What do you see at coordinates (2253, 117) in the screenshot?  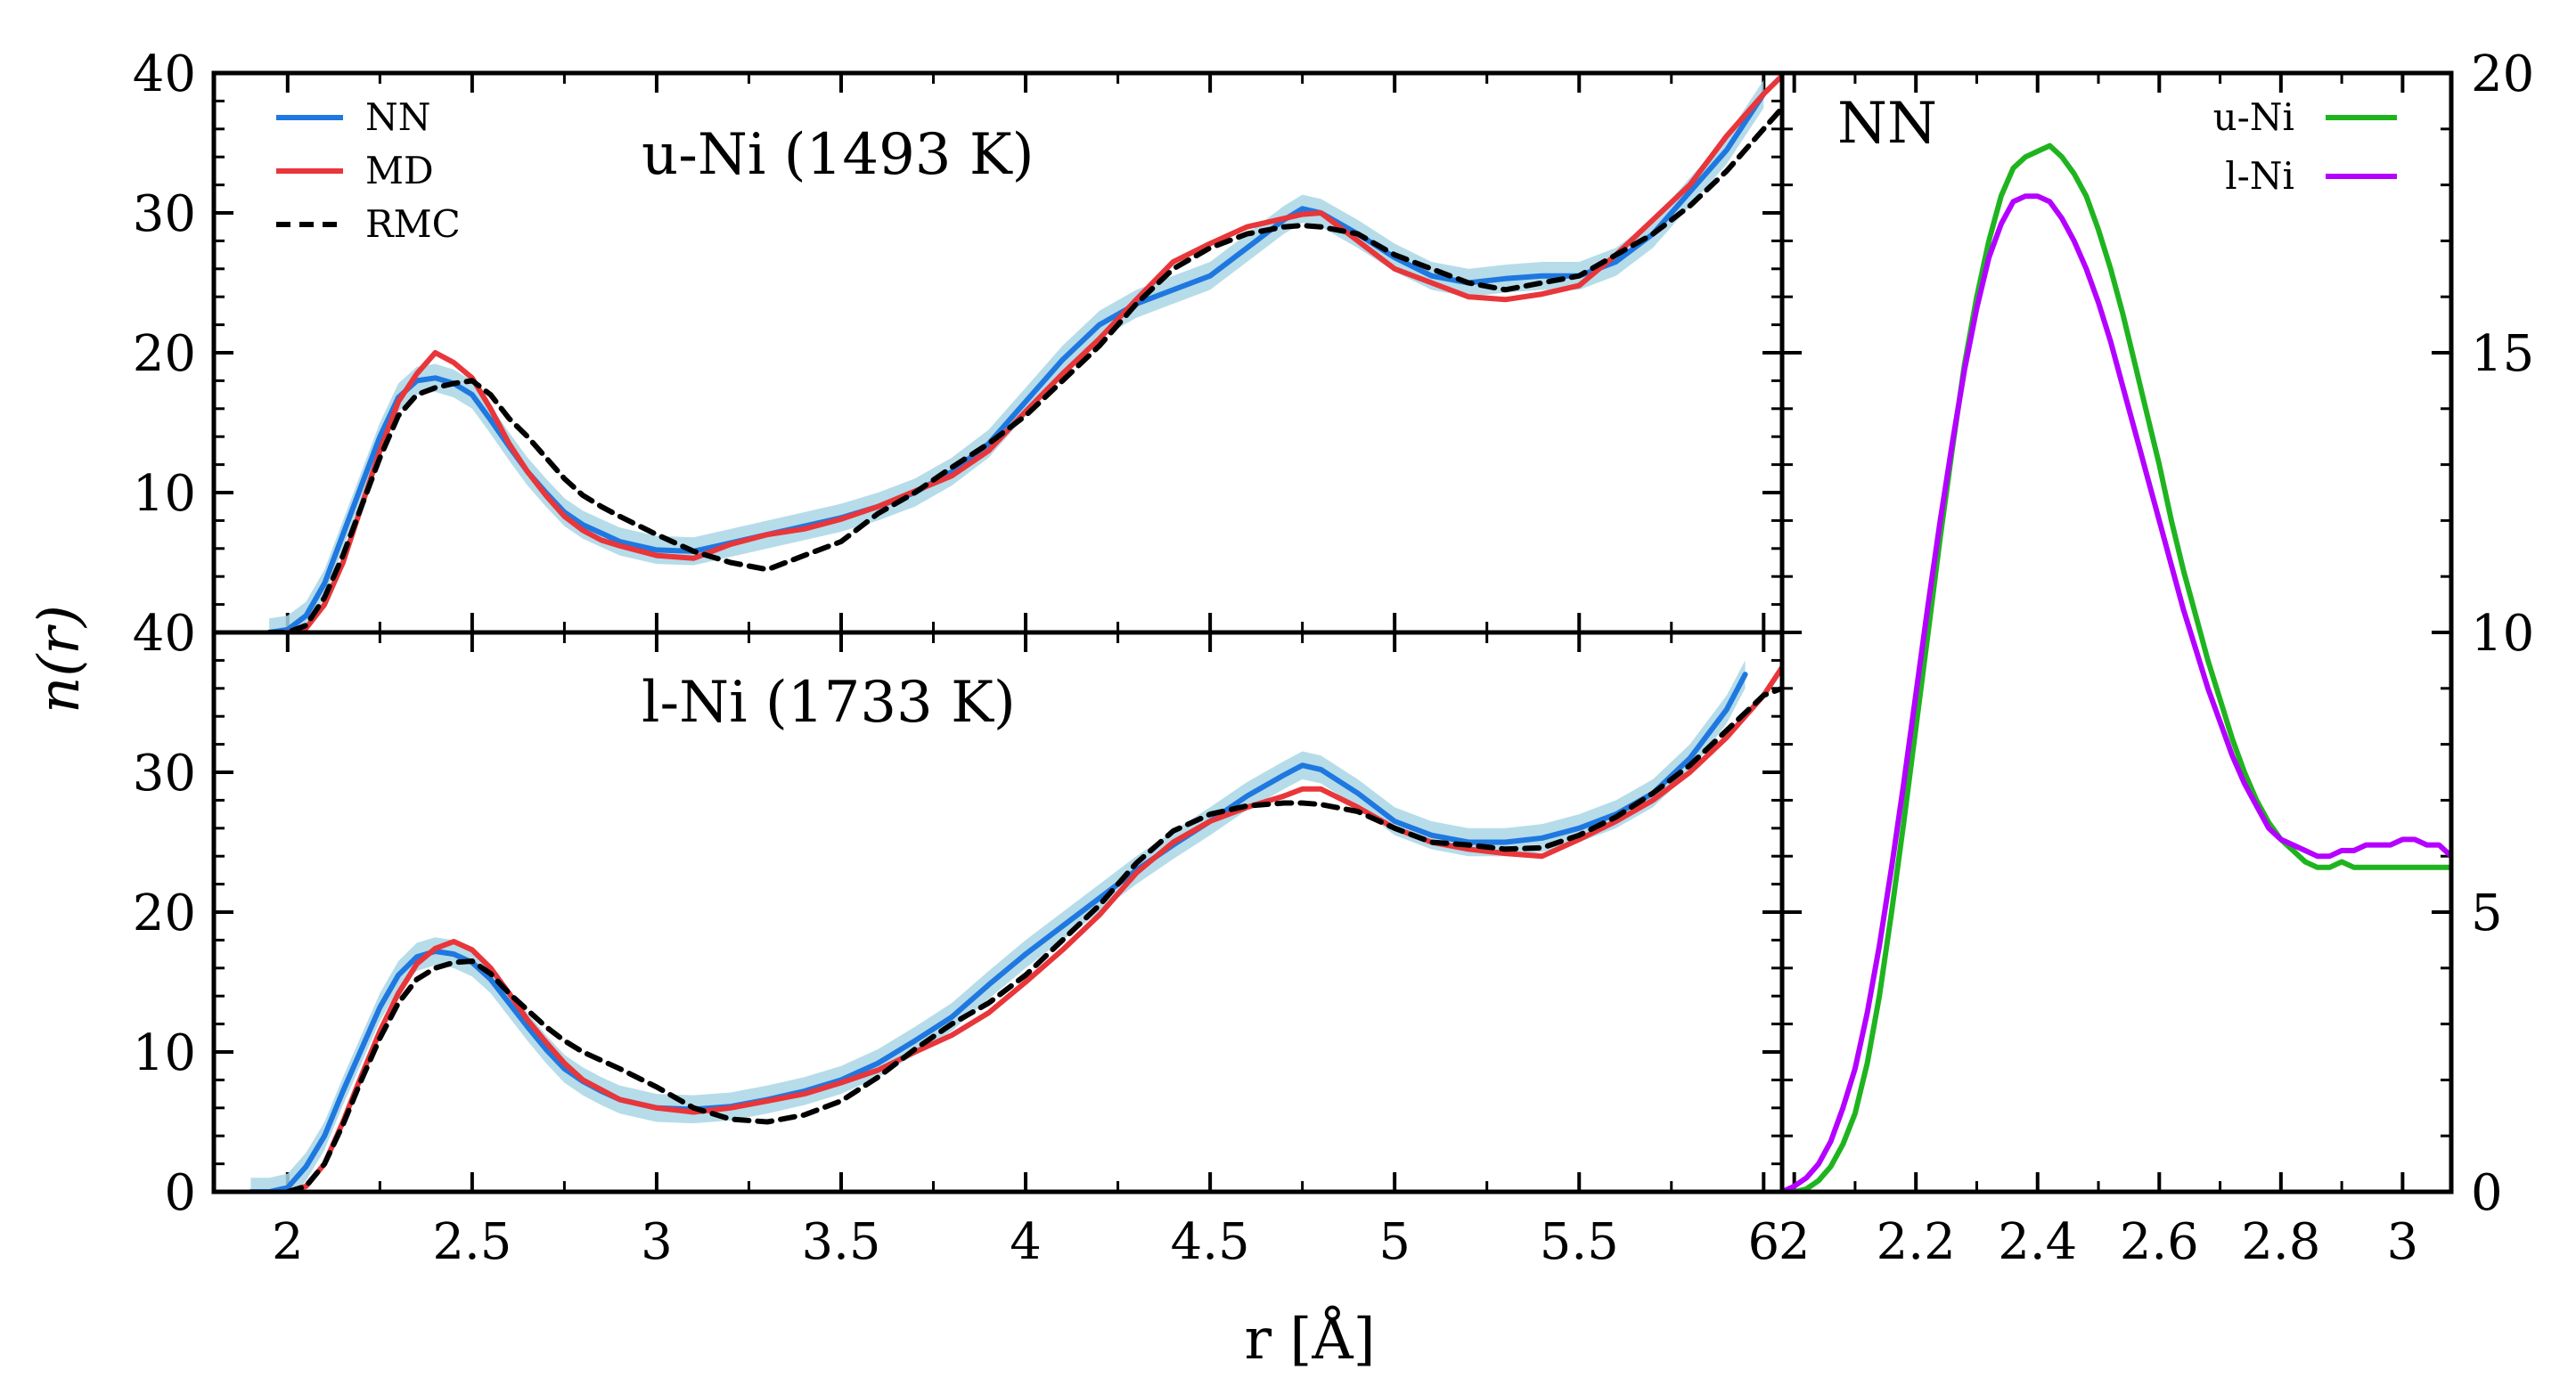 I see `legend-u-ni-label: u-Ni` at bounding box center [2253, 117].